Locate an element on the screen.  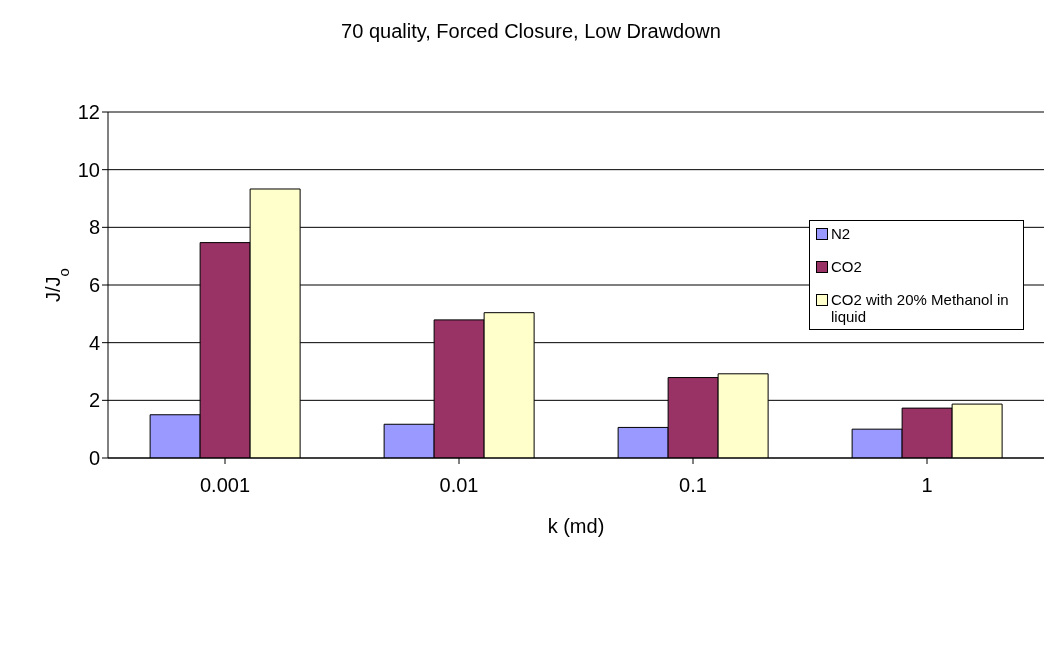
legend-label: CO2 with 20% Methanol in liquid is located at coordinates (920, 308).